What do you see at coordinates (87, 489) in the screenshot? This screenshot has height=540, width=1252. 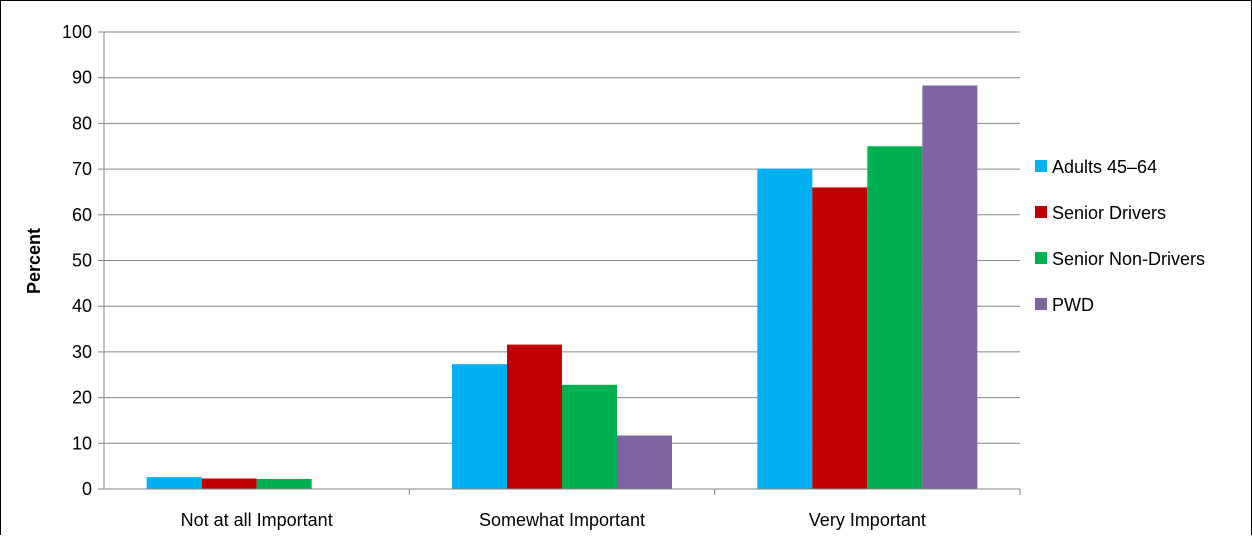 I see `y-tick-label: 0` at bounding box center [87, 489].